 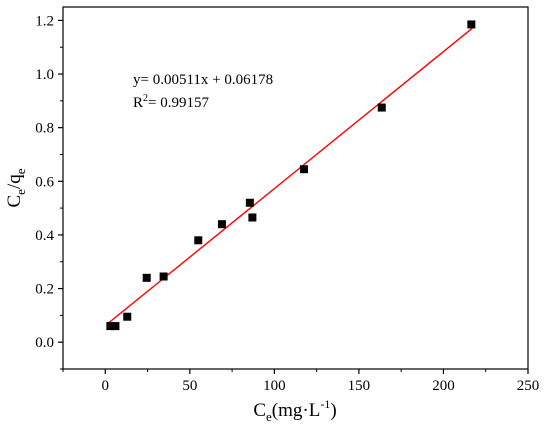 I want to click on y-axis-title-sub1: e, so click(x=20, y=192).